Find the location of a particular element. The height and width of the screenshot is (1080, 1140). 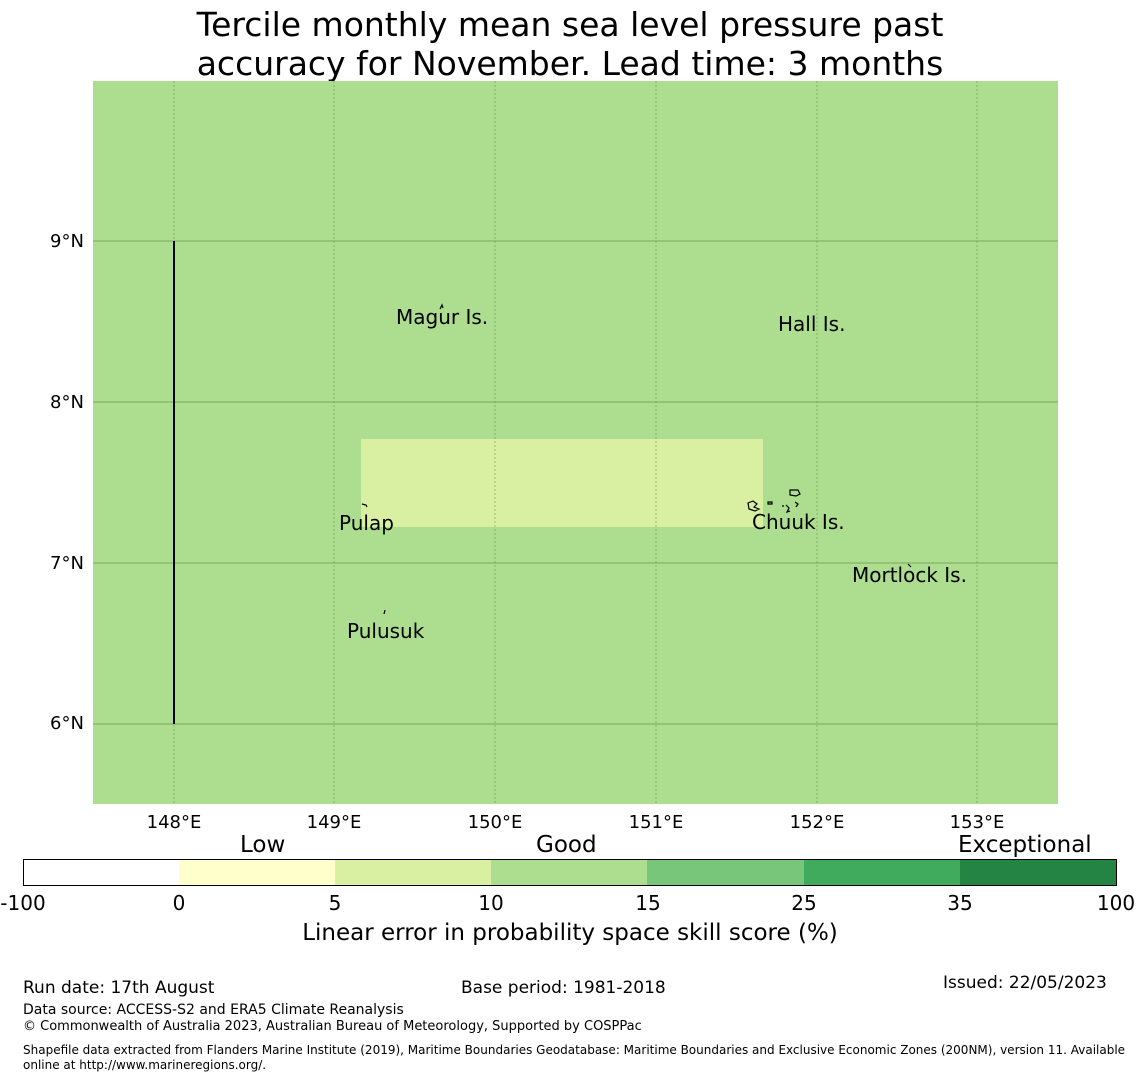

lon-label-149e: 149°E is located at coordinates (334, 822).